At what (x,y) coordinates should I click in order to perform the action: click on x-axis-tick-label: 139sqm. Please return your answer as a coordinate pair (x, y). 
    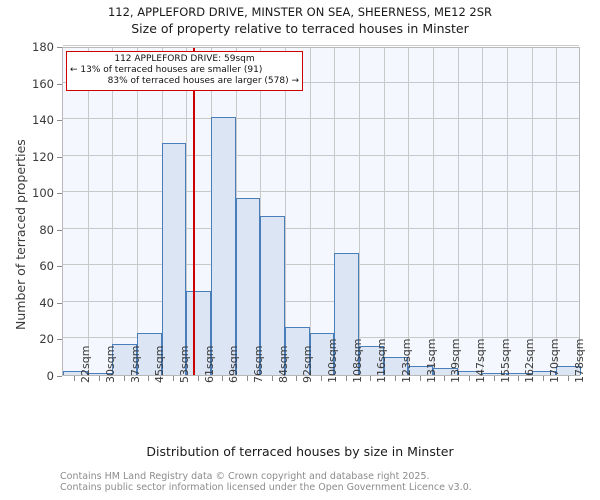
    Looking at the image, I should click on (455, 360).